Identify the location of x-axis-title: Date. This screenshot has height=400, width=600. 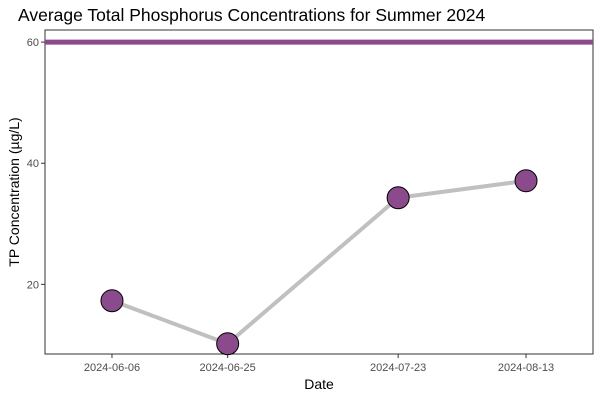
(319, 384).